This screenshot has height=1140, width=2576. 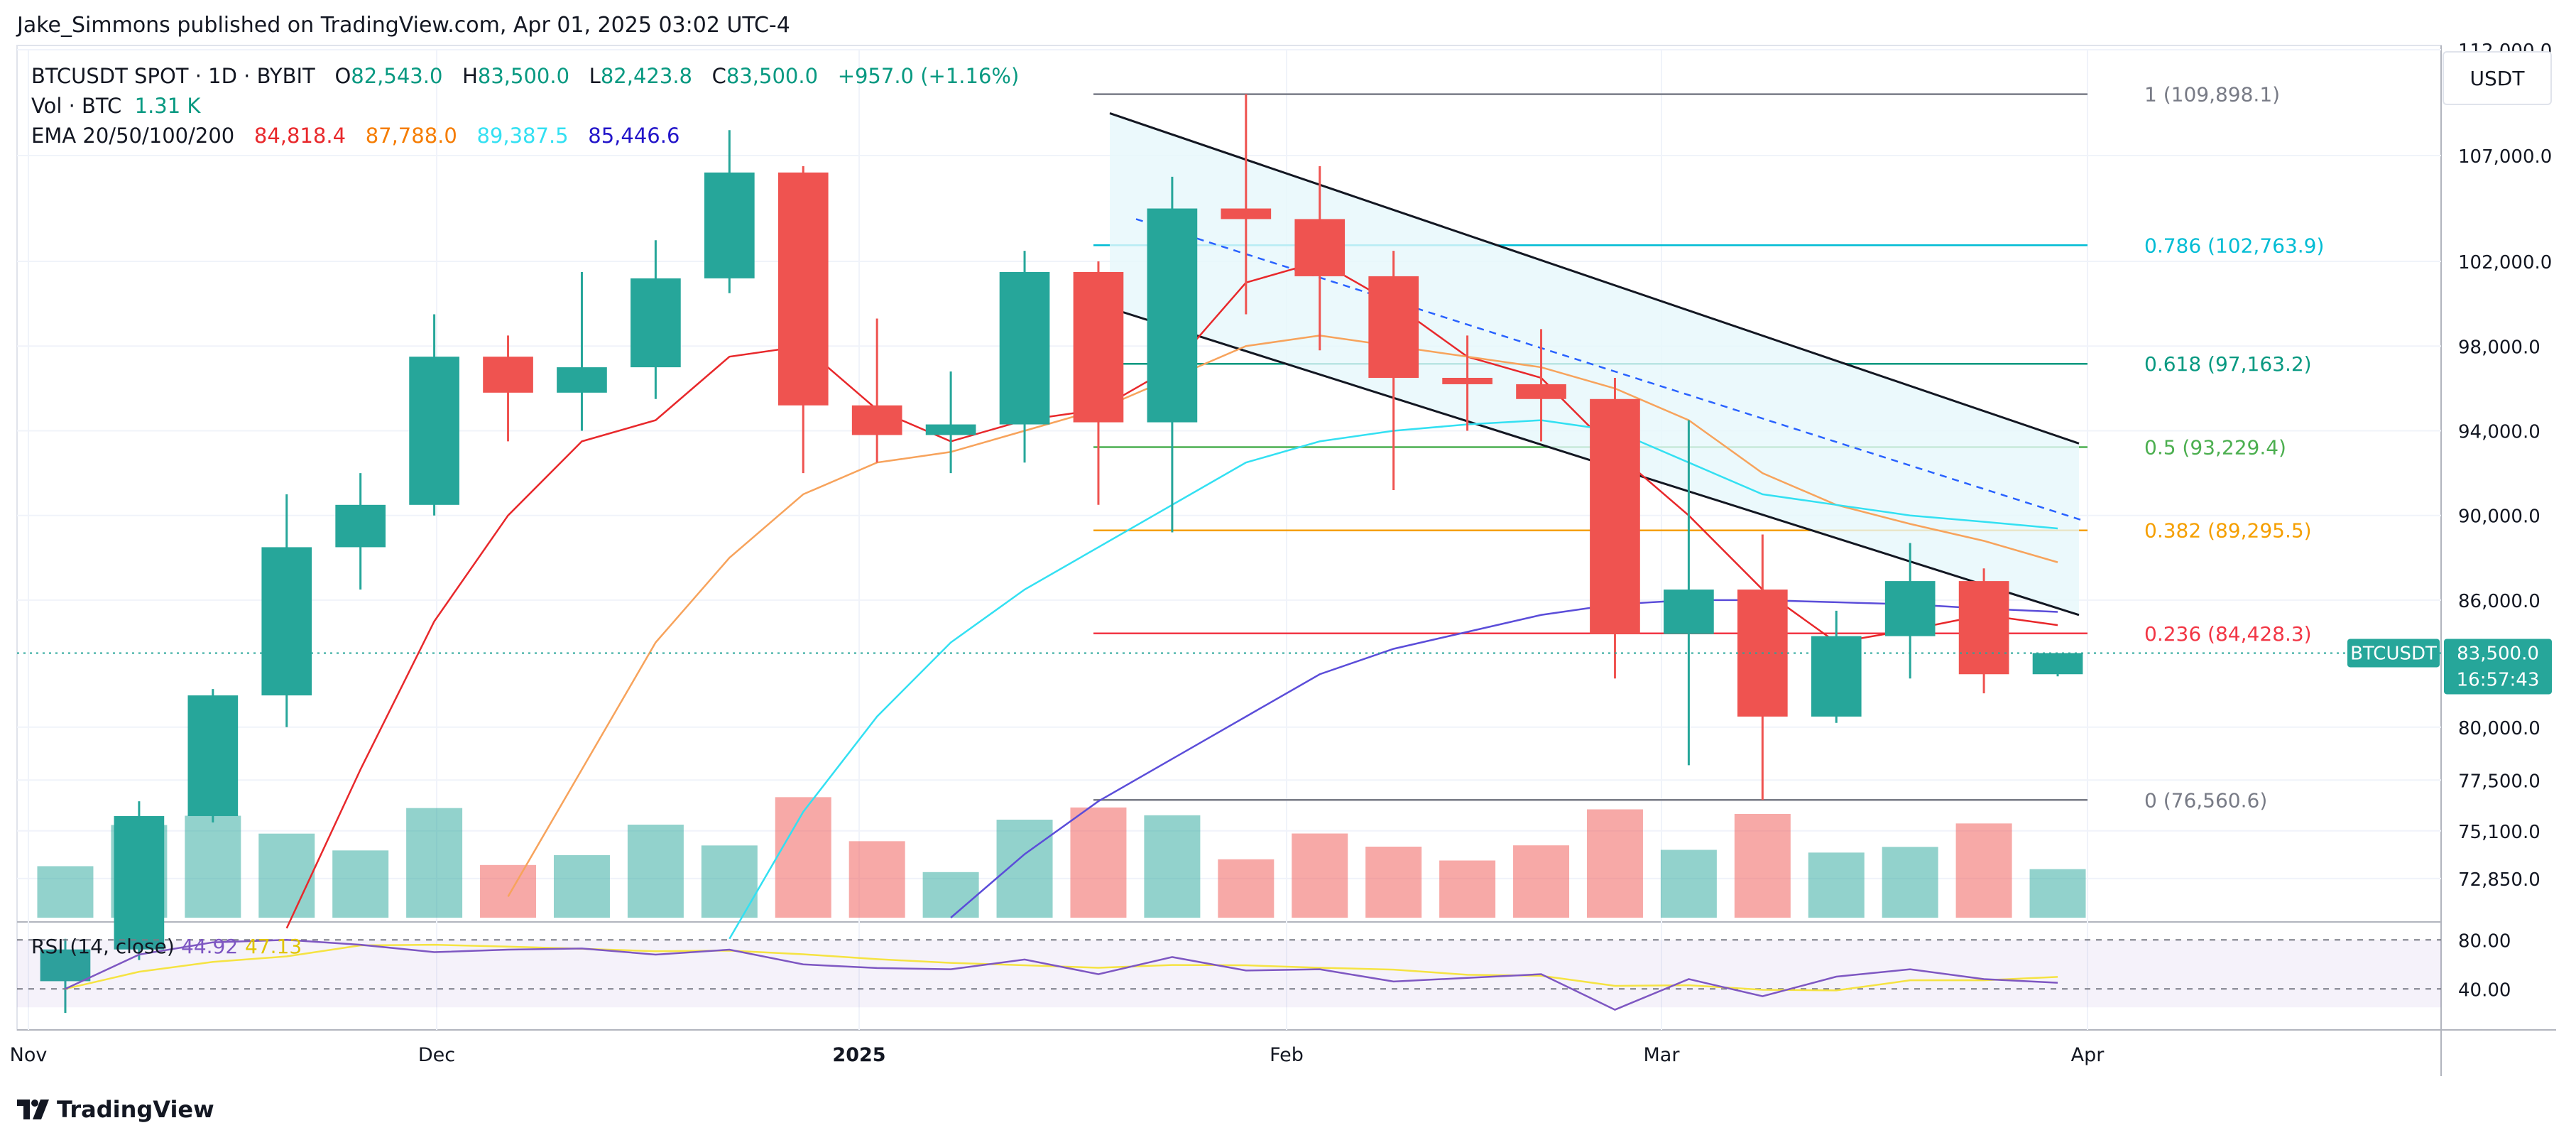 I want to click on volume-row: Vol · BTC 1.31 K, so click(x=525, y=106).